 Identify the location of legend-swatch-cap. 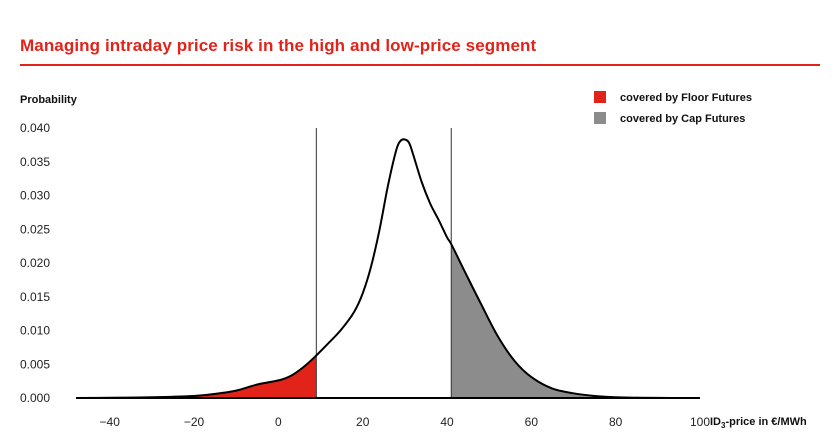
(600, 118).